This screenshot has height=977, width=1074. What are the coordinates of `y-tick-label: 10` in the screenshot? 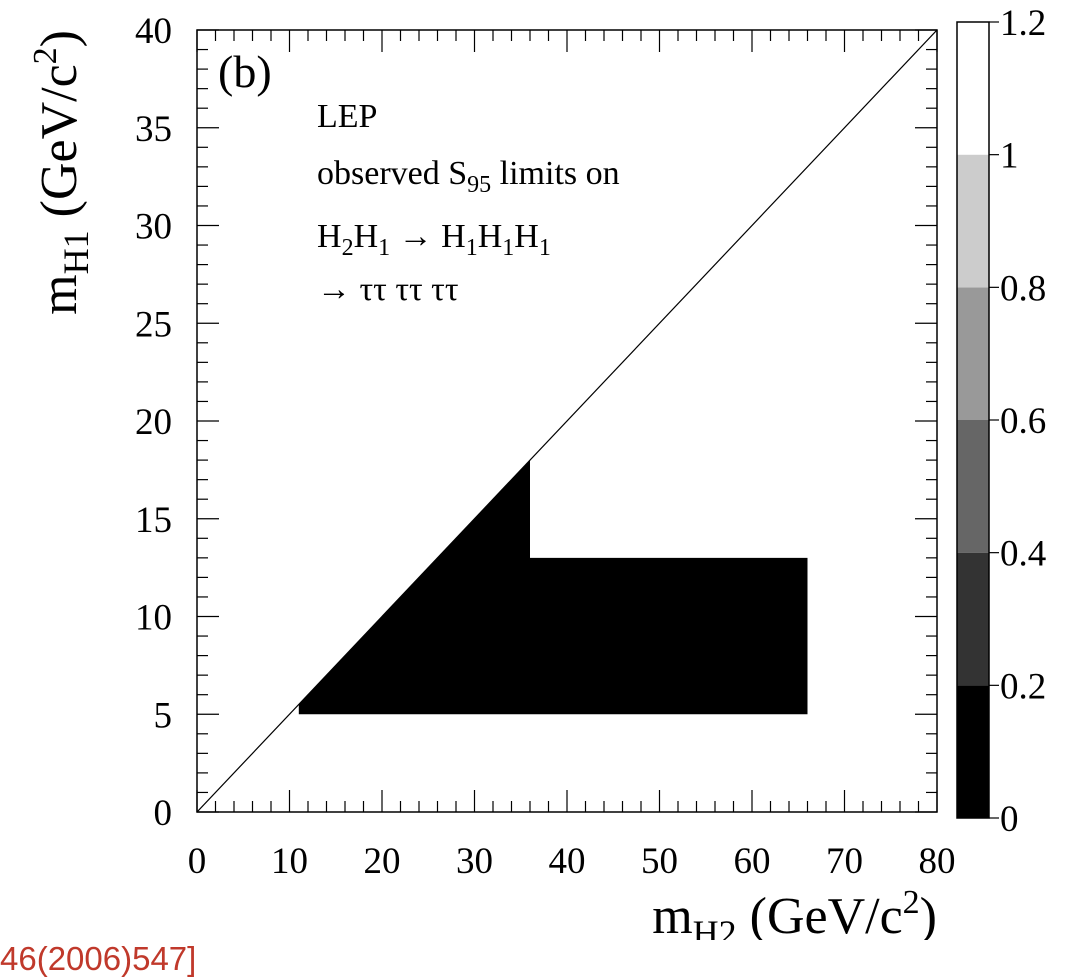 It's located at (153, 618).